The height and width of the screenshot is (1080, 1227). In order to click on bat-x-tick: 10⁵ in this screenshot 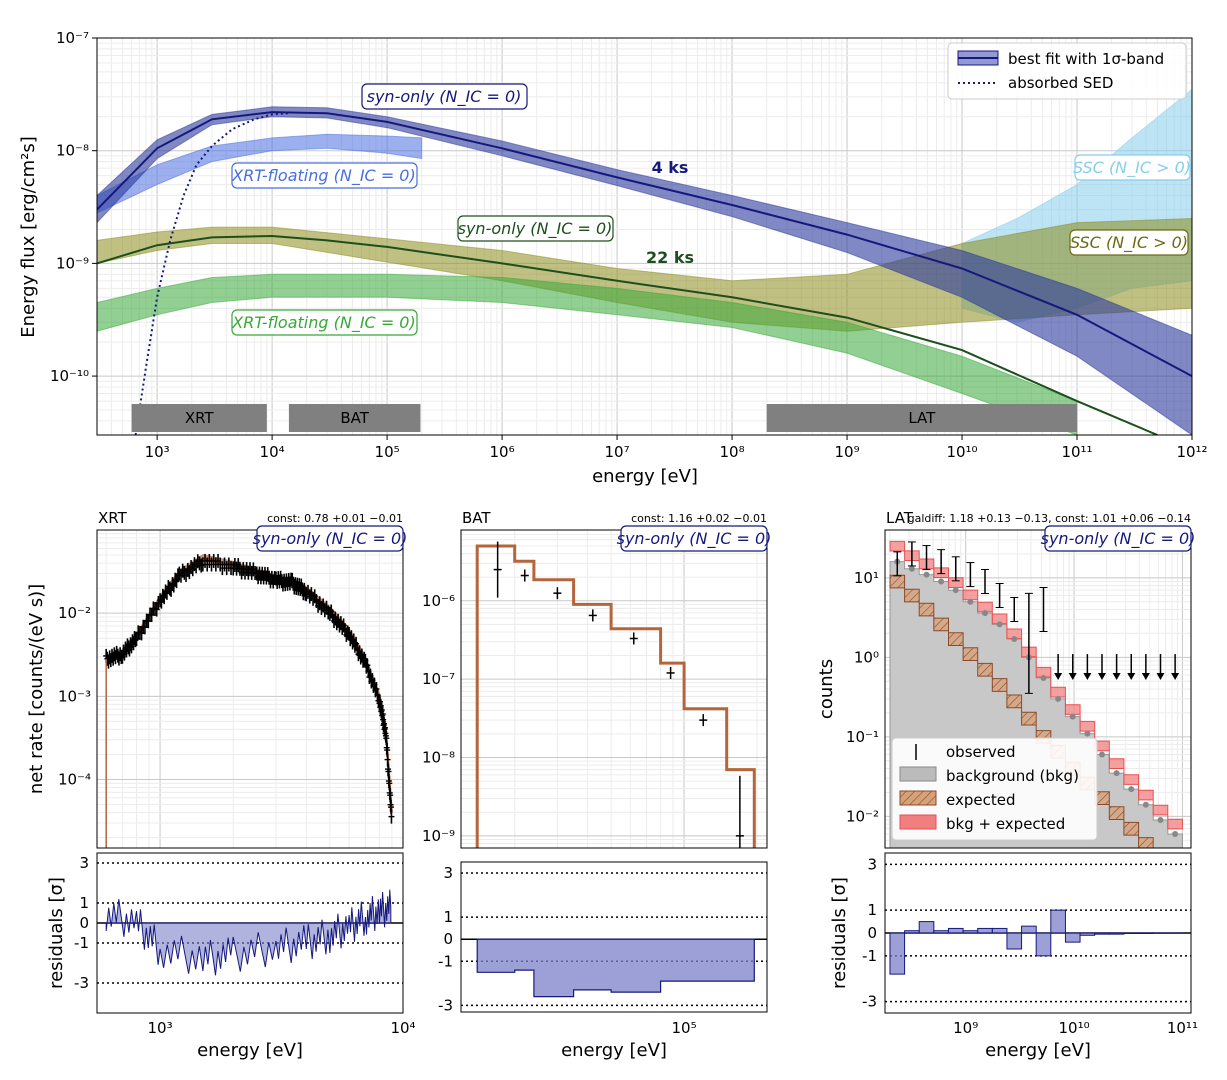, I will do `click(683, 1028)`.